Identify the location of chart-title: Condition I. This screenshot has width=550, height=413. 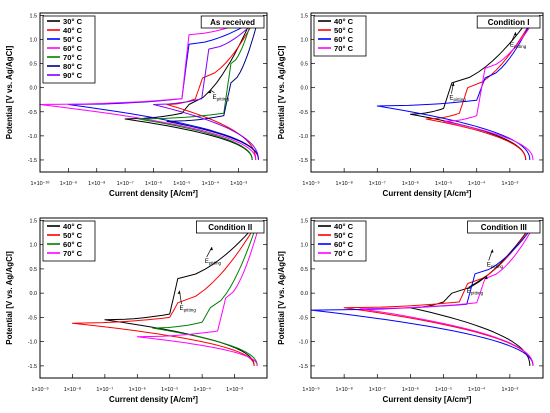
(509, 22).